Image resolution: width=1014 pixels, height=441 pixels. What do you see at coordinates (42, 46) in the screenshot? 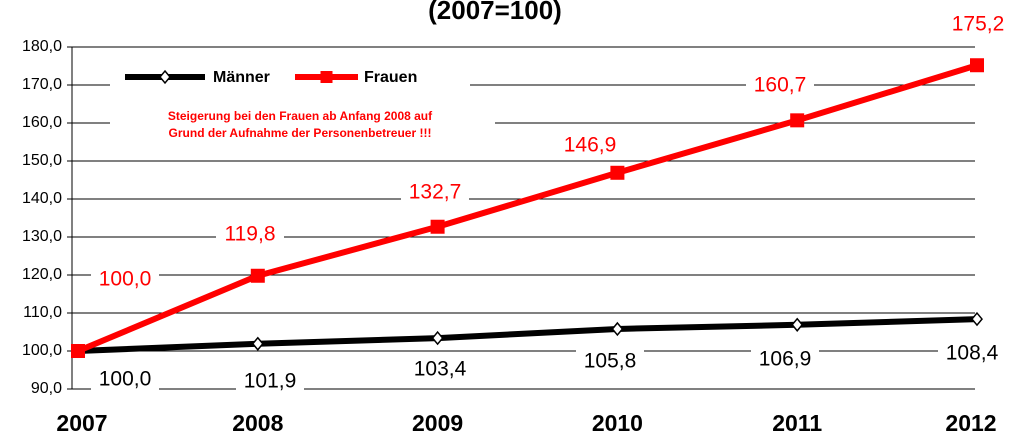
I see `y-tick-label: 180,0` at bounding box center [42, 46].